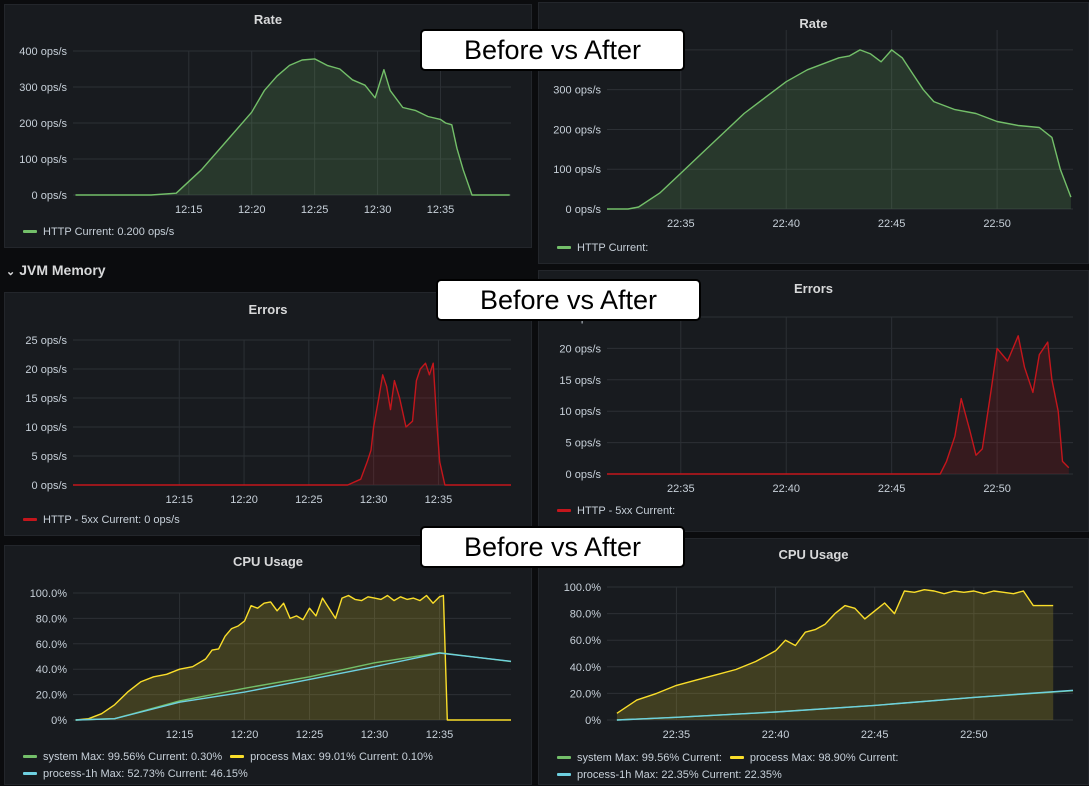 The image size is (1089, 786). I want to click on series-line-process, so click(293, 657).